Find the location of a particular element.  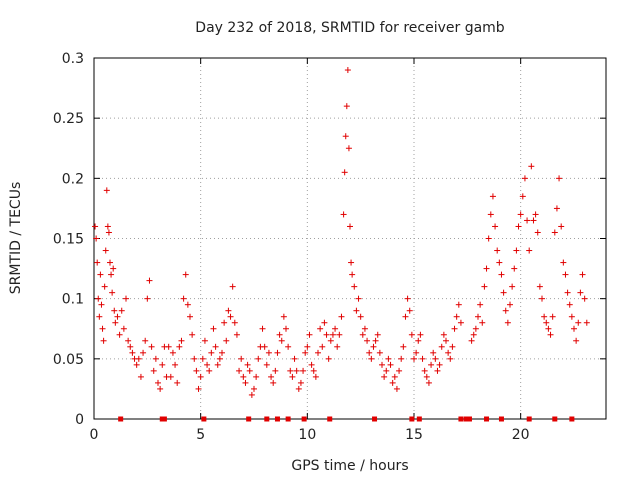

x-tick-label: 5 is located at coordinates (200, 435).